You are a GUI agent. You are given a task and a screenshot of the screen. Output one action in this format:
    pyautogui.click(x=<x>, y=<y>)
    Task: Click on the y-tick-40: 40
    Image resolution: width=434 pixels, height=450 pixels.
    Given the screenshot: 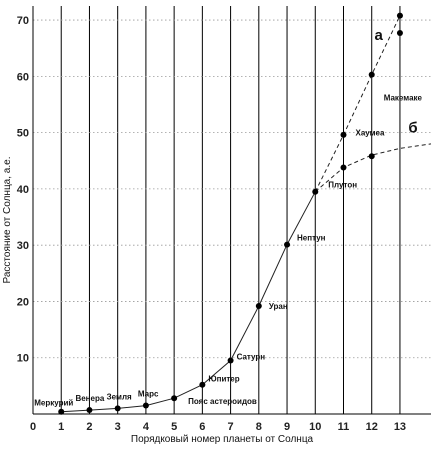 What is the action you would take?
    pyautogui.click(x=23, y=190)
    